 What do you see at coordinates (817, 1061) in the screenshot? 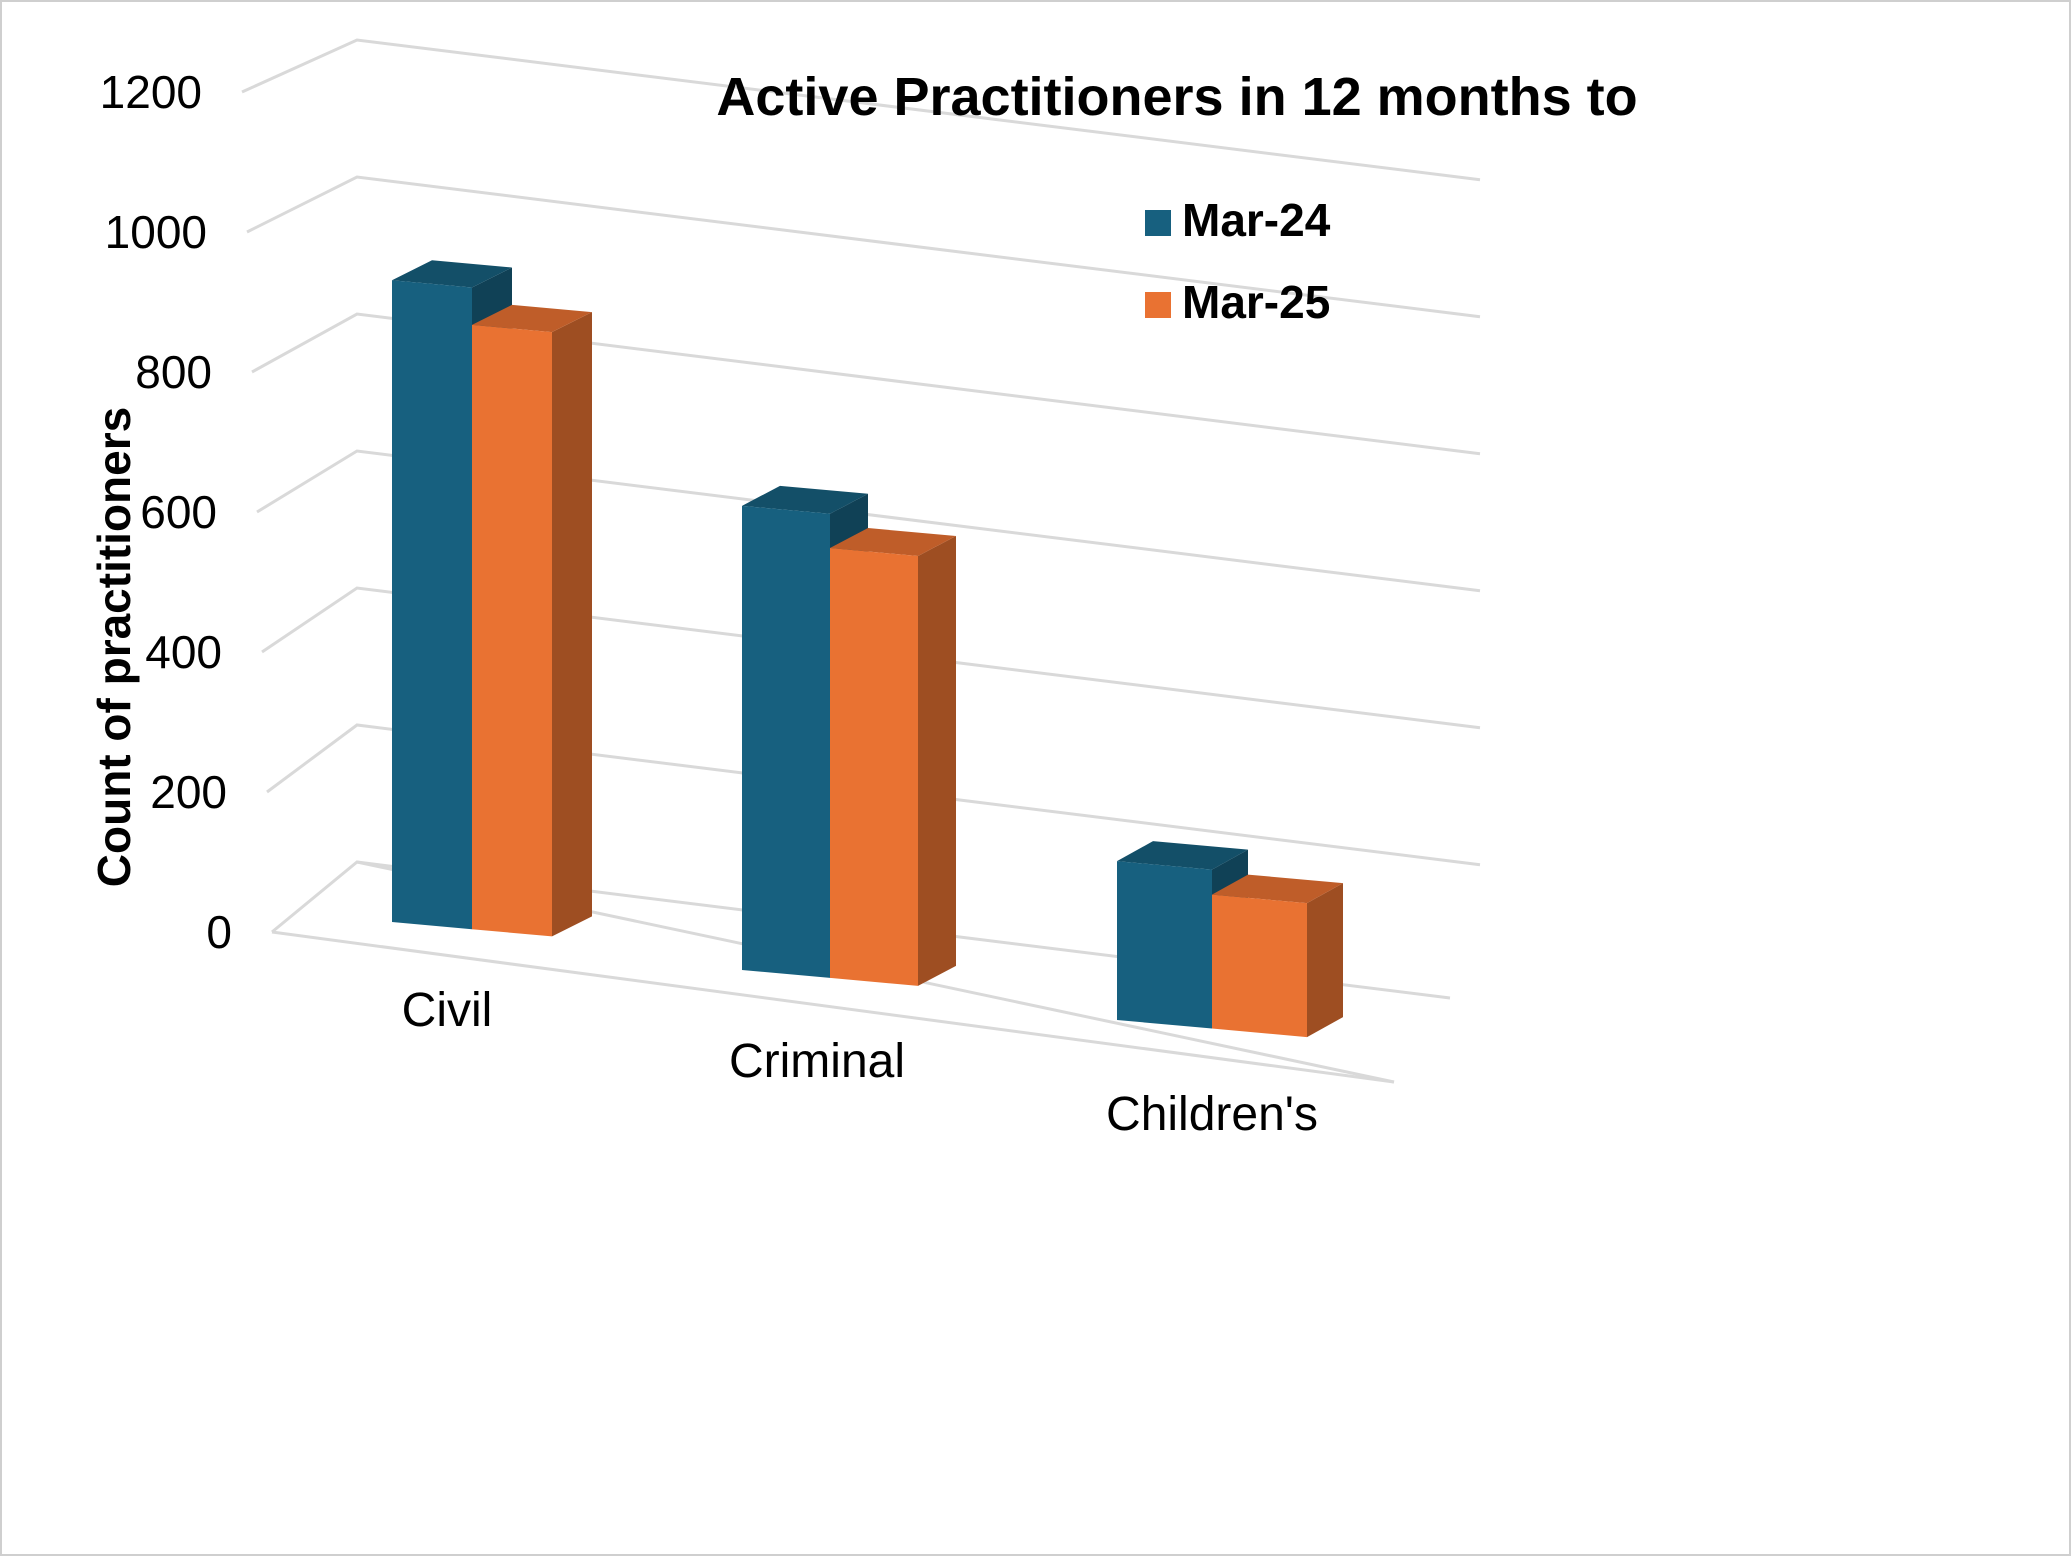
I see `x-category-label: Criminal` at bounding box center [817, 1061].